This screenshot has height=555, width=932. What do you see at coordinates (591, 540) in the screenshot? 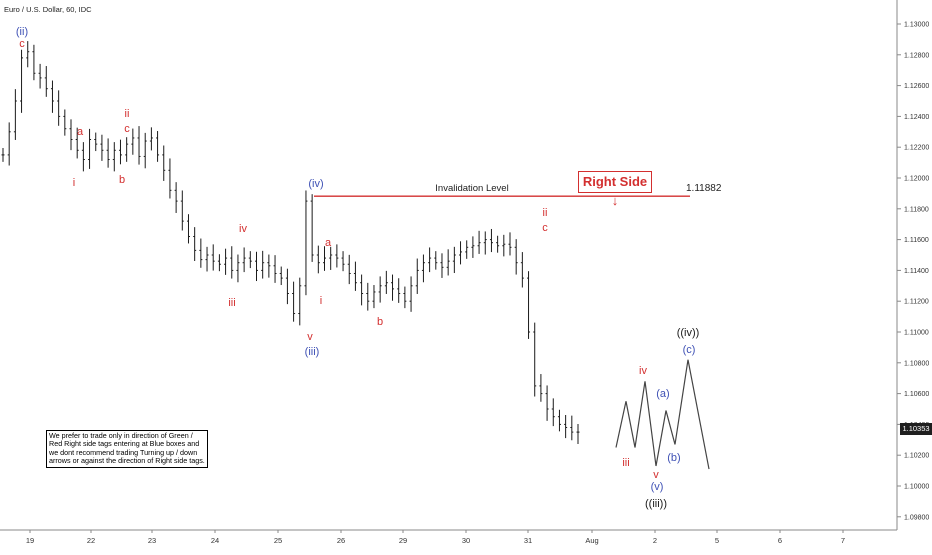
I see `time-tick-label: Aug` at bounding box center [591, 540].